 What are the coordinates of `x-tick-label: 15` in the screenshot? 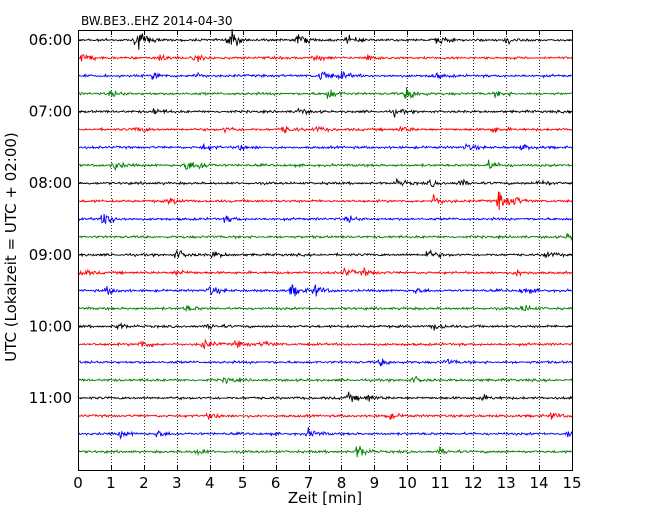 It's located at (571, 483).